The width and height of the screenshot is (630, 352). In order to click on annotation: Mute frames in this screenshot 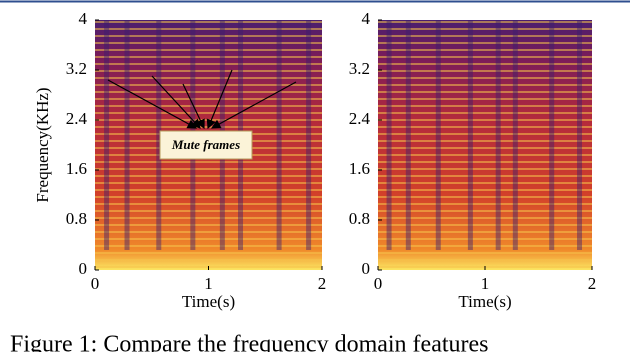, I will do `click(205, 144)`.